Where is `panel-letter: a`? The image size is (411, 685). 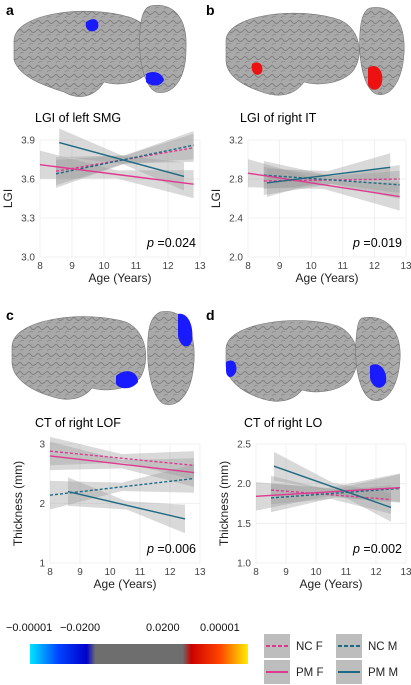
panel-letter: a is located at coordinates (10, 10).